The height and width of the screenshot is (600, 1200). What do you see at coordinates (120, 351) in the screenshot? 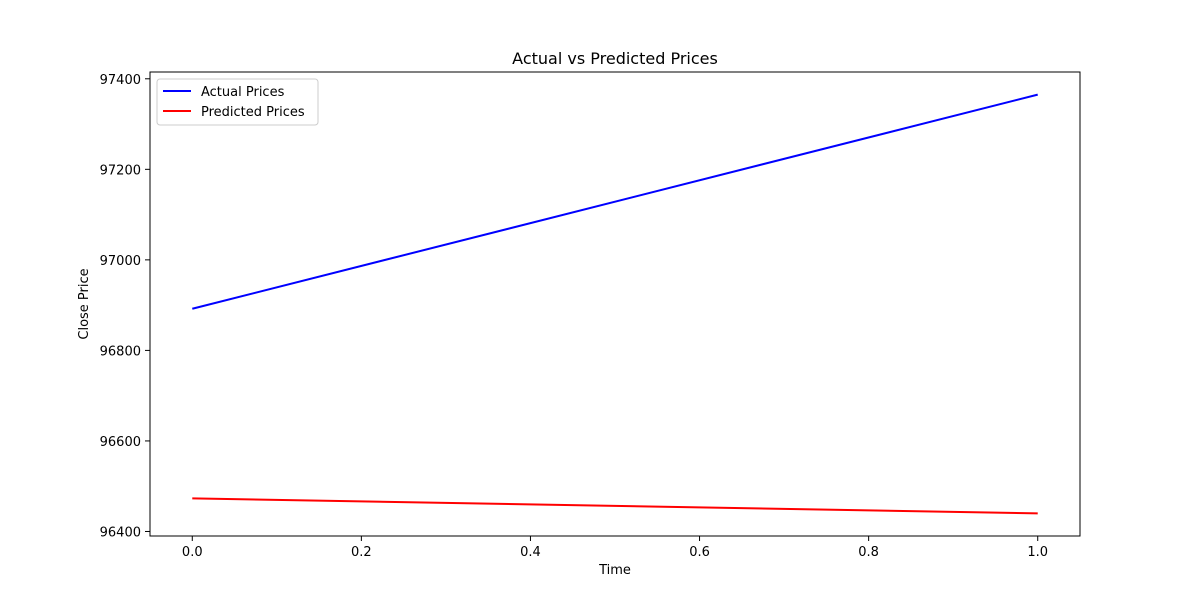
I see `y-tick-label: 96800` at bounding box center [120, 351].